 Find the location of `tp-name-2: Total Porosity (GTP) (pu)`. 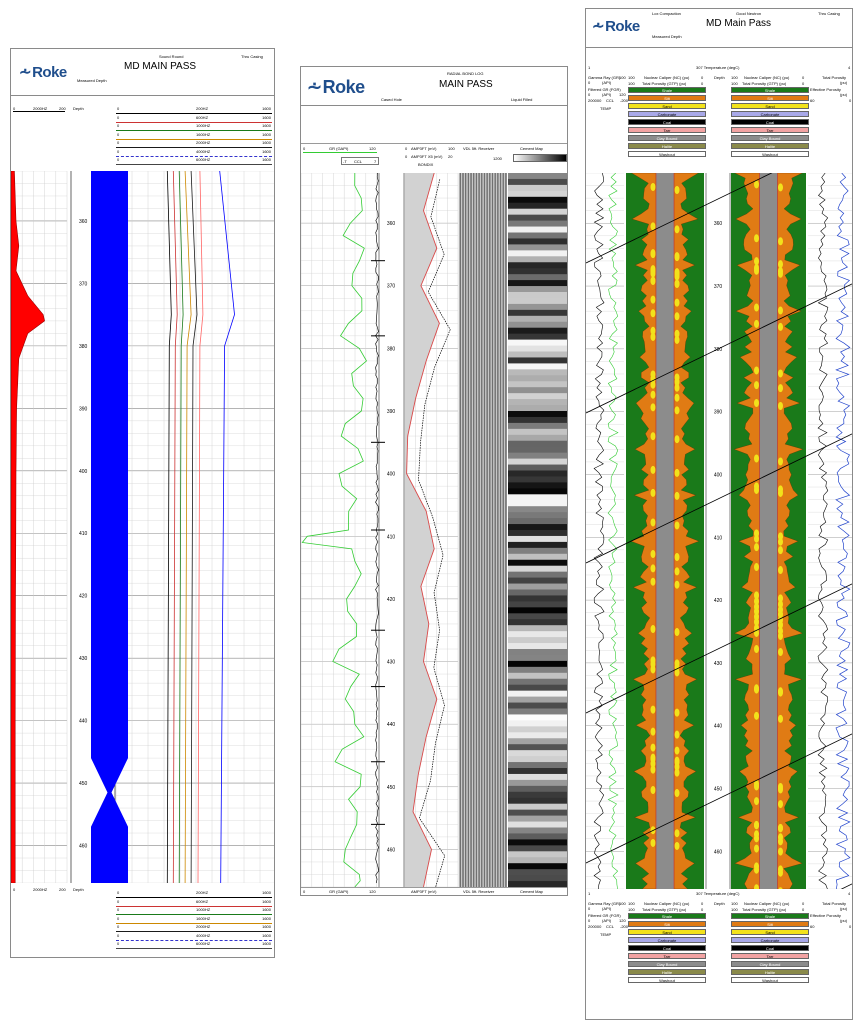

tp-name-2: Total Porosity (GTP) (pu) is located at coordinates (764, 909).